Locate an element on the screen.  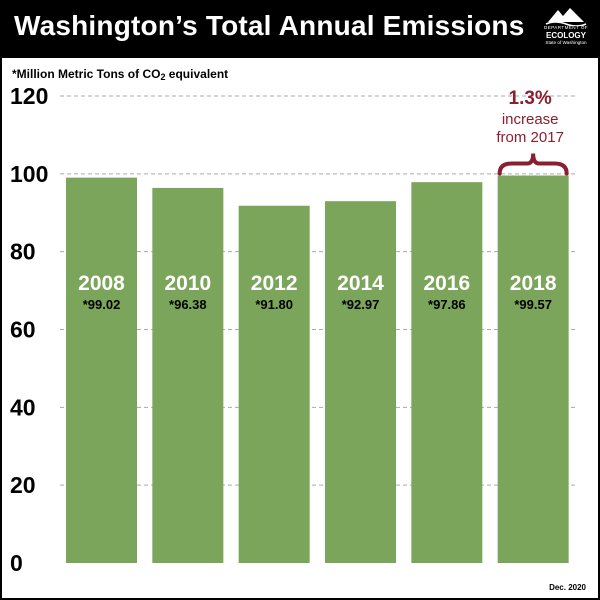
y-tick-label: 0 is located at coordinates (16, 563).